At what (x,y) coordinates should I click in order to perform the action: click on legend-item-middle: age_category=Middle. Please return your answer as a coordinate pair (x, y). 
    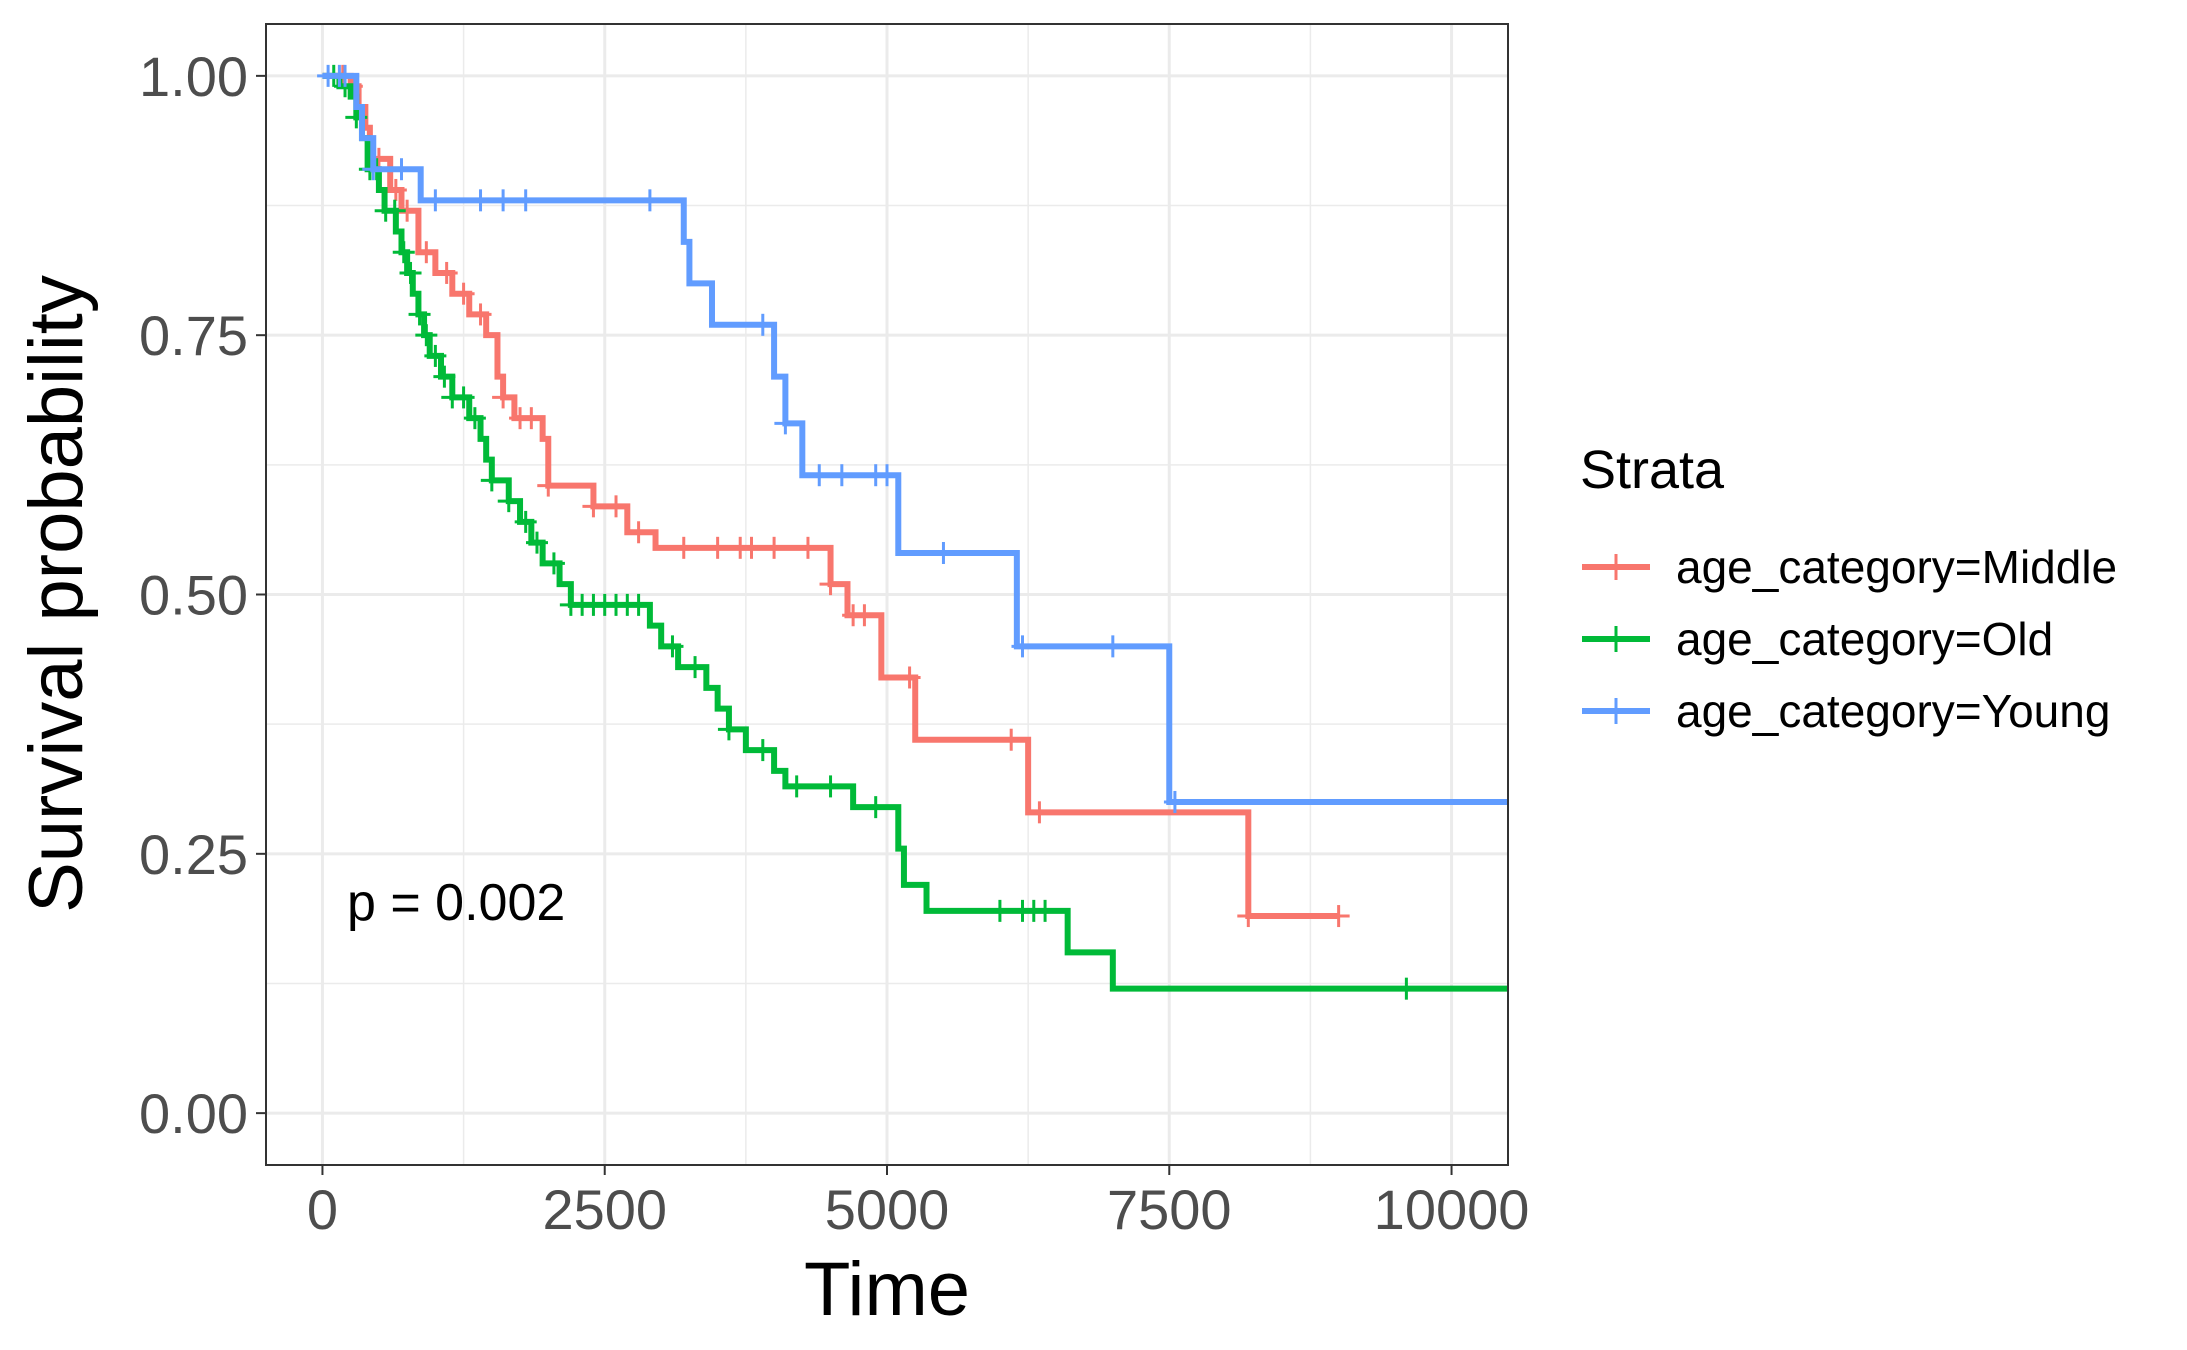
    Looking at the image, I should click on (1849, 567).